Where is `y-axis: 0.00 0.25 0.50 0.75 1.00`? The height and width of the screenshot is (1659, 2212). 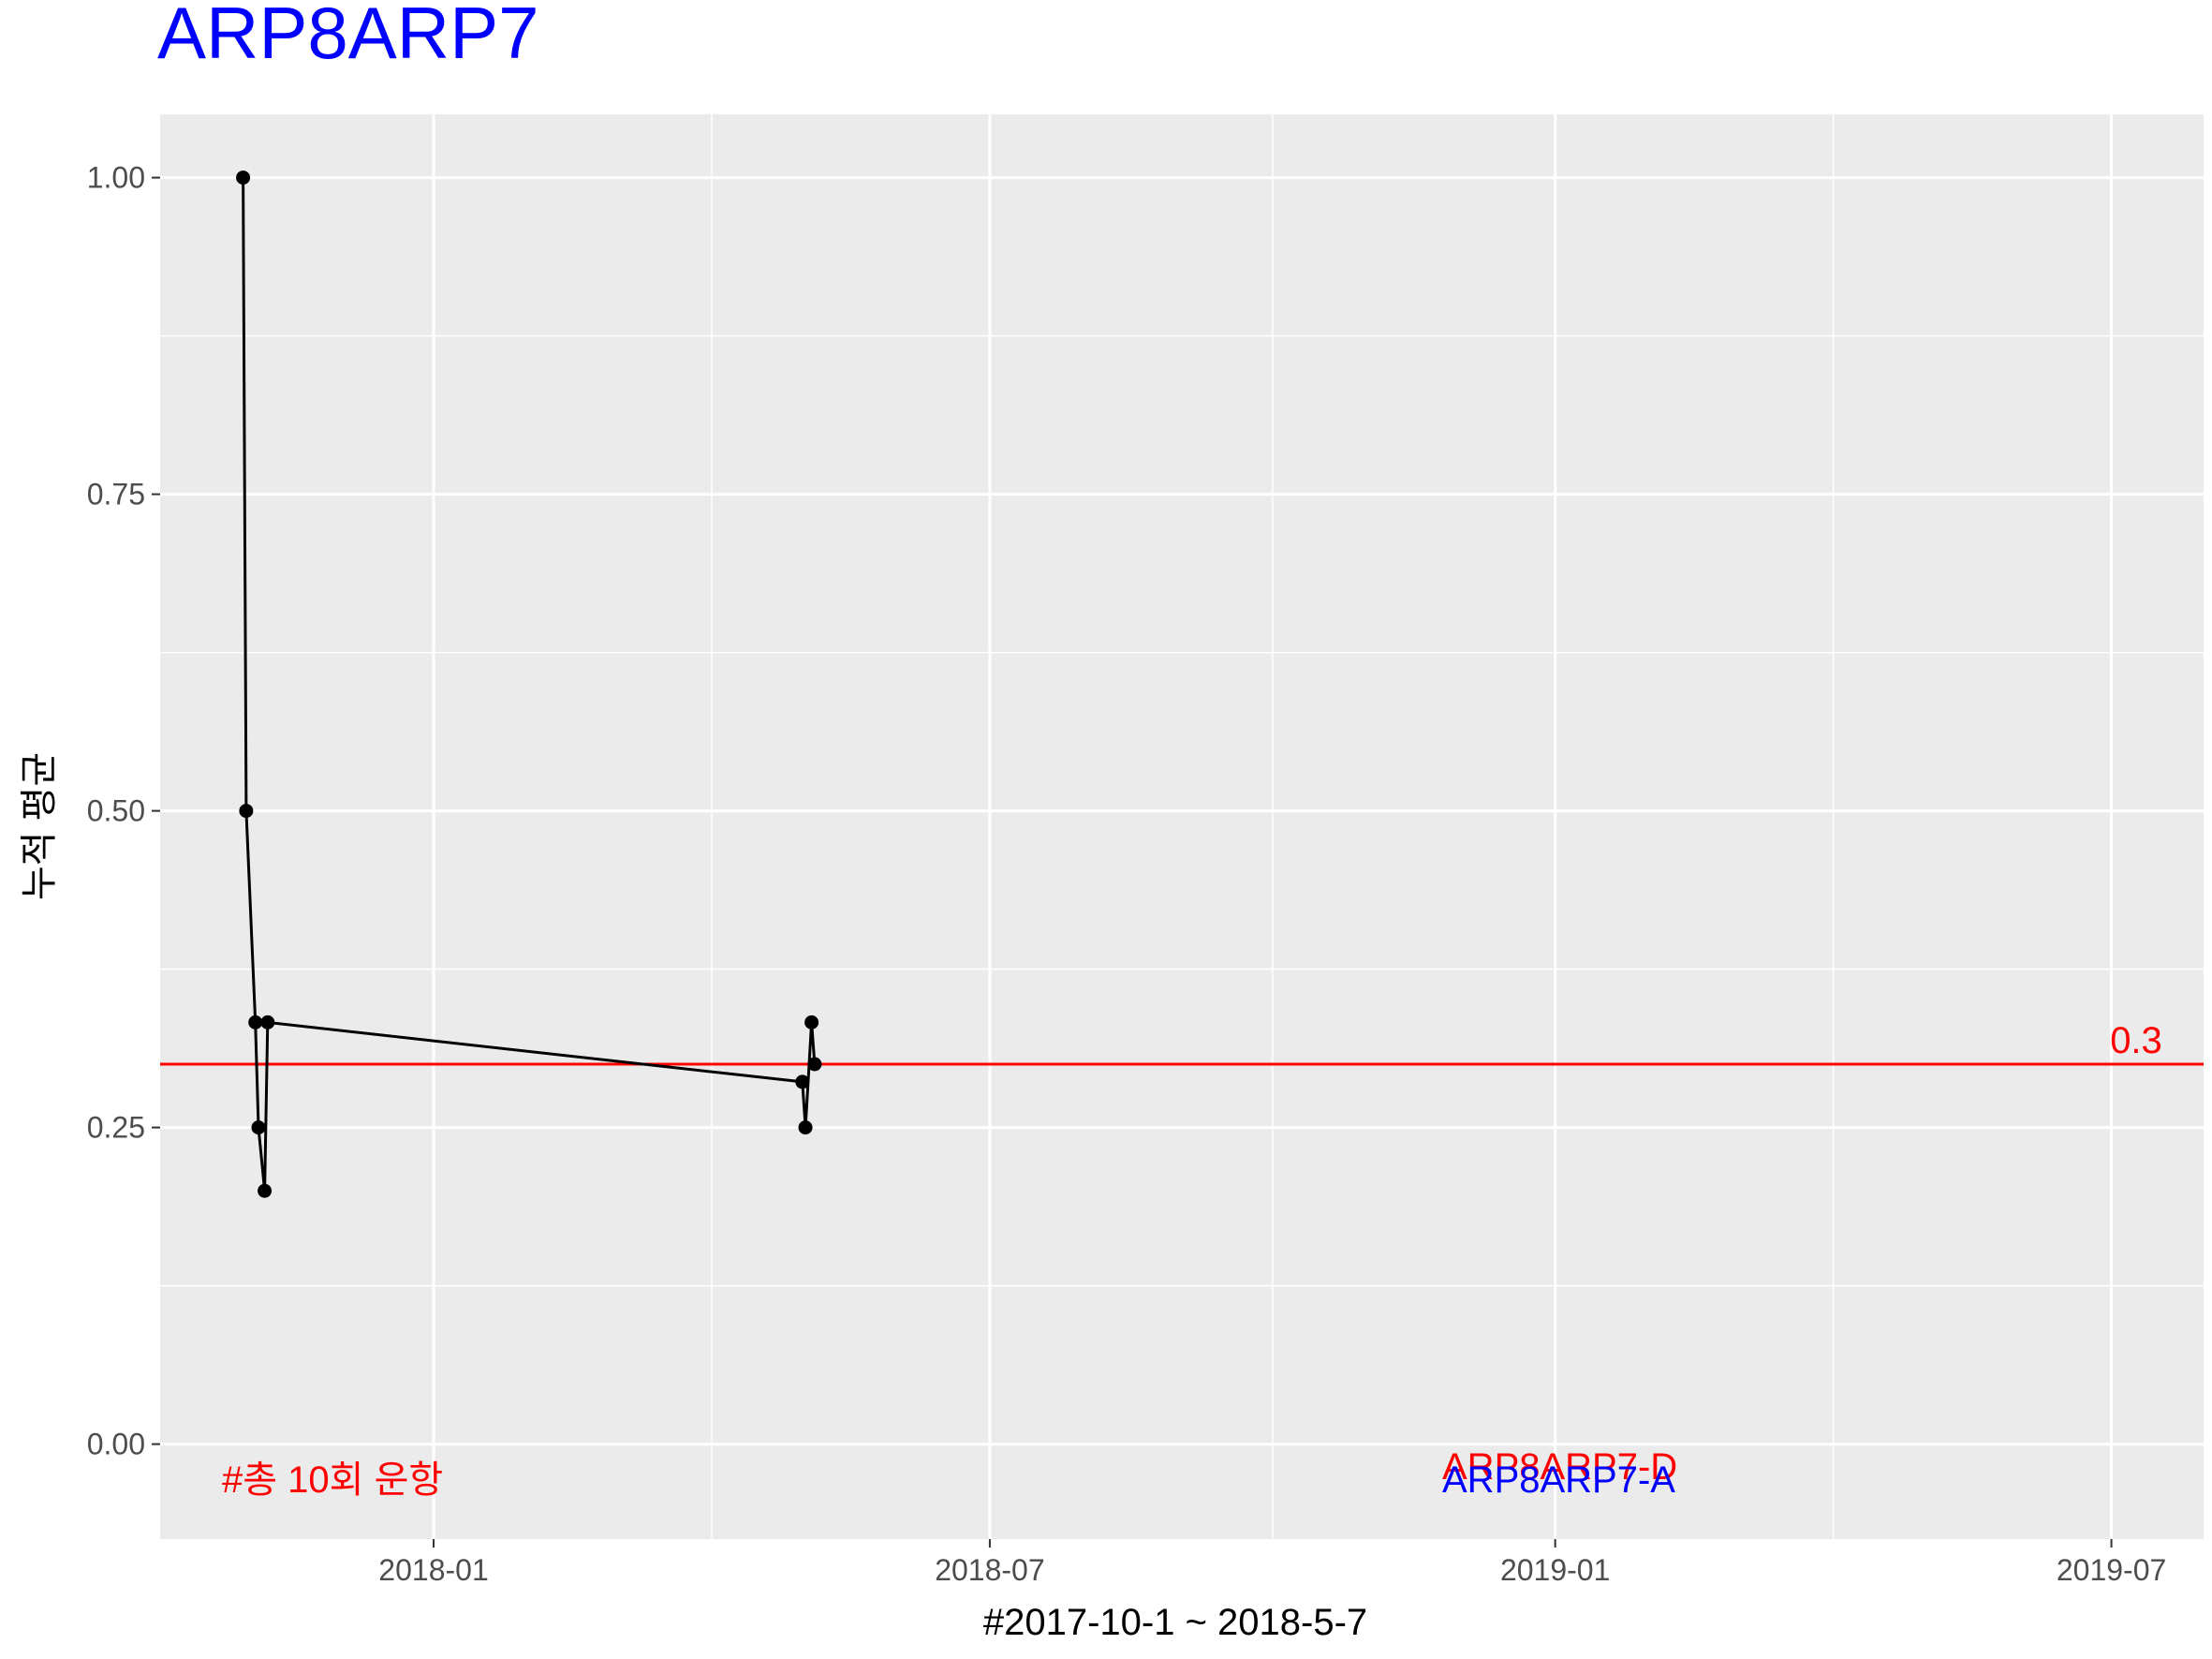 y-axis: 0.00 0.25 0.50 0.75 1.00 is located at coordinates (123, 811).